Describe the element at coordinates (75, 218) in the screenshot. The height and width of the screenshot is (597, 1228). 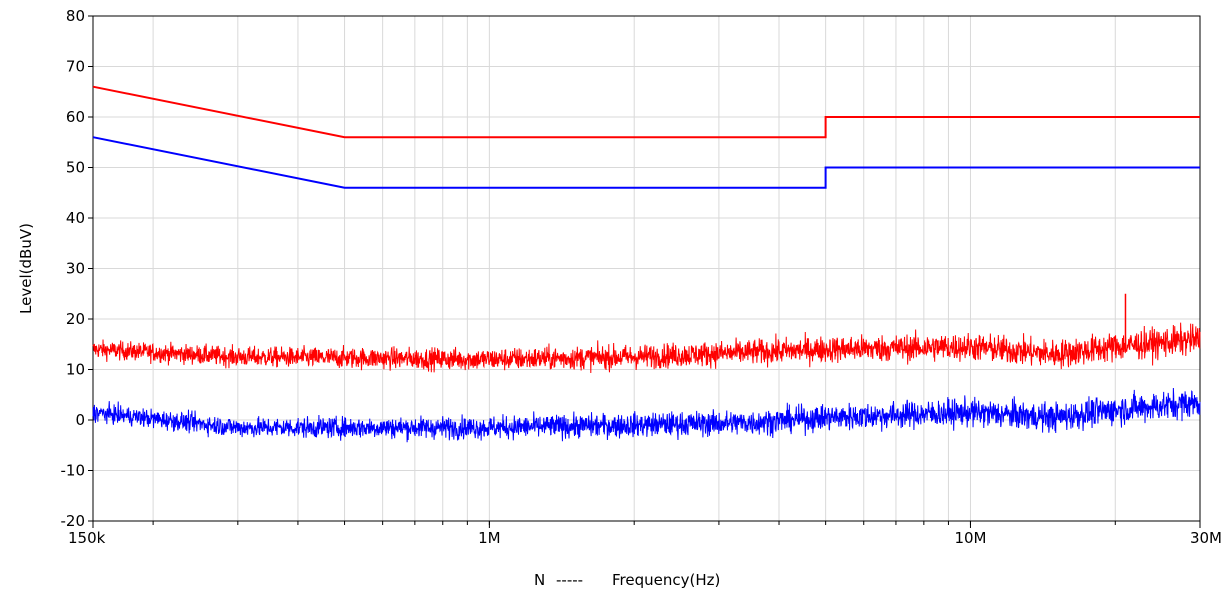
I see `y-tick-label: 40` at that location.